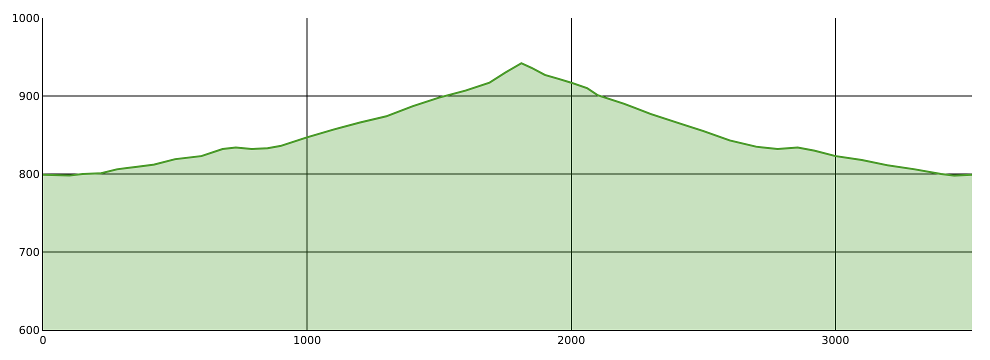  What do you see at coordinates (571, 341) in the screenshot?
I see `x-tick-label: 2000` at bounding box center [571, 341].